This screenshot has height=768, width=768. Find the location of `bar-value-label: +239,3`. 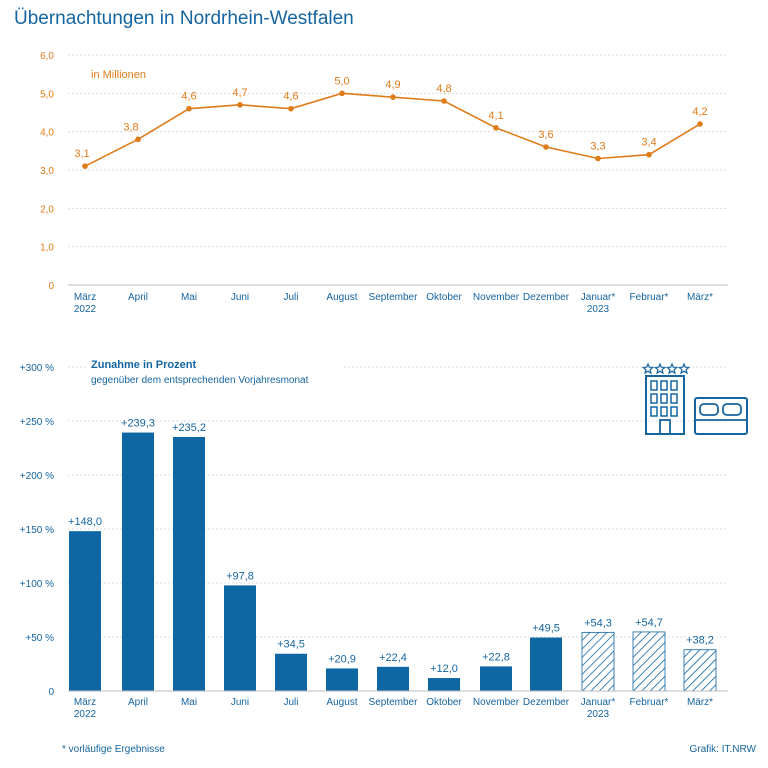

bar-value-label: +239,3 is located at coordinates (138, 424).